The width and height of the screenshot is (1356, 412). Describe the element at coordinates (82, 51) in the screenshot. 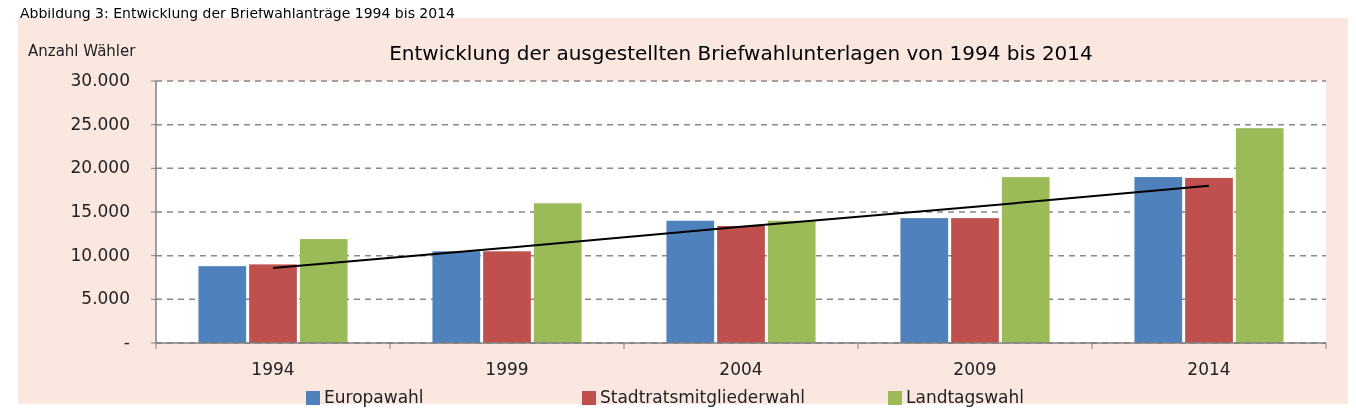

I see `y-axis-title: Anzahl Wähler` at that location.